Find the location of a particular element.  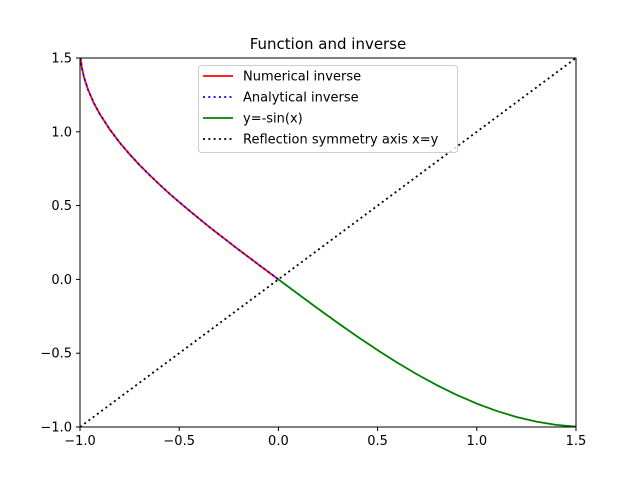

x-tick-label: −0.5 is located at coordinates (179, 441).